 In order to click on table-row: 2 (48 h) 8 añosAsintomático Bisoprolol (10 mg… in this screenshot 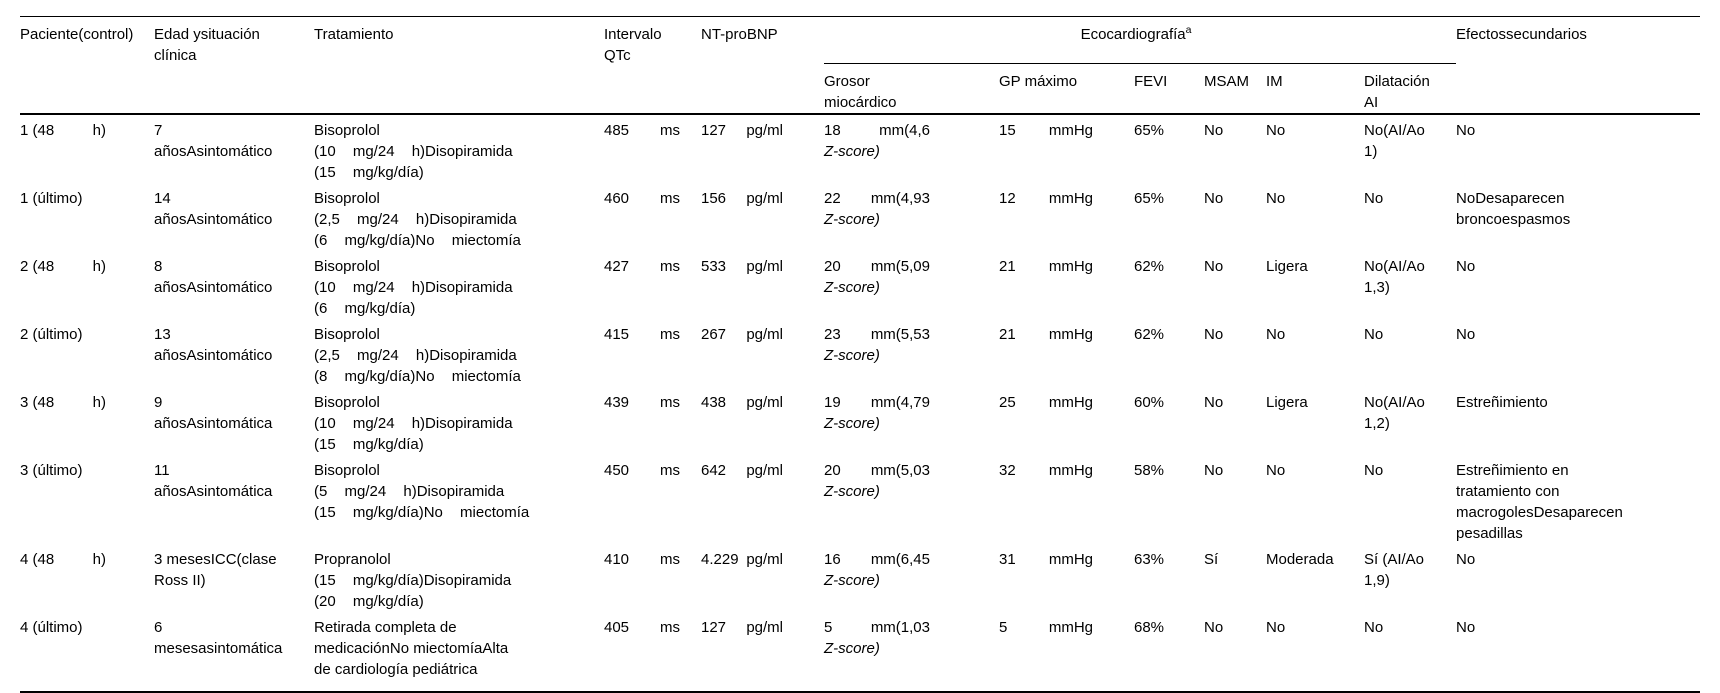, I will do `click(860, 285)`.